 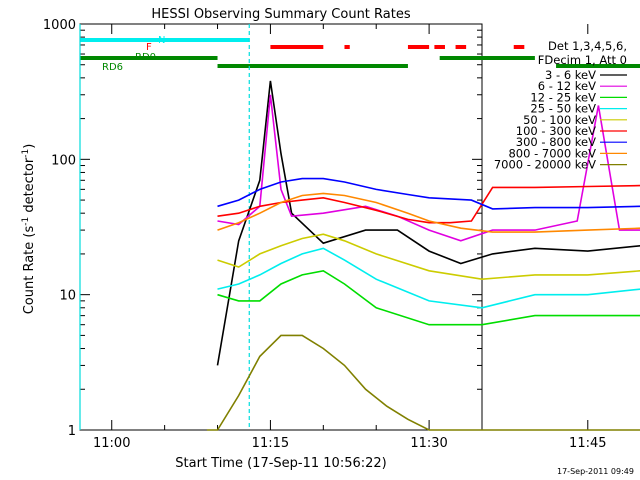 I want to click on y-tick-label: 100, so click(x=63, y=160).